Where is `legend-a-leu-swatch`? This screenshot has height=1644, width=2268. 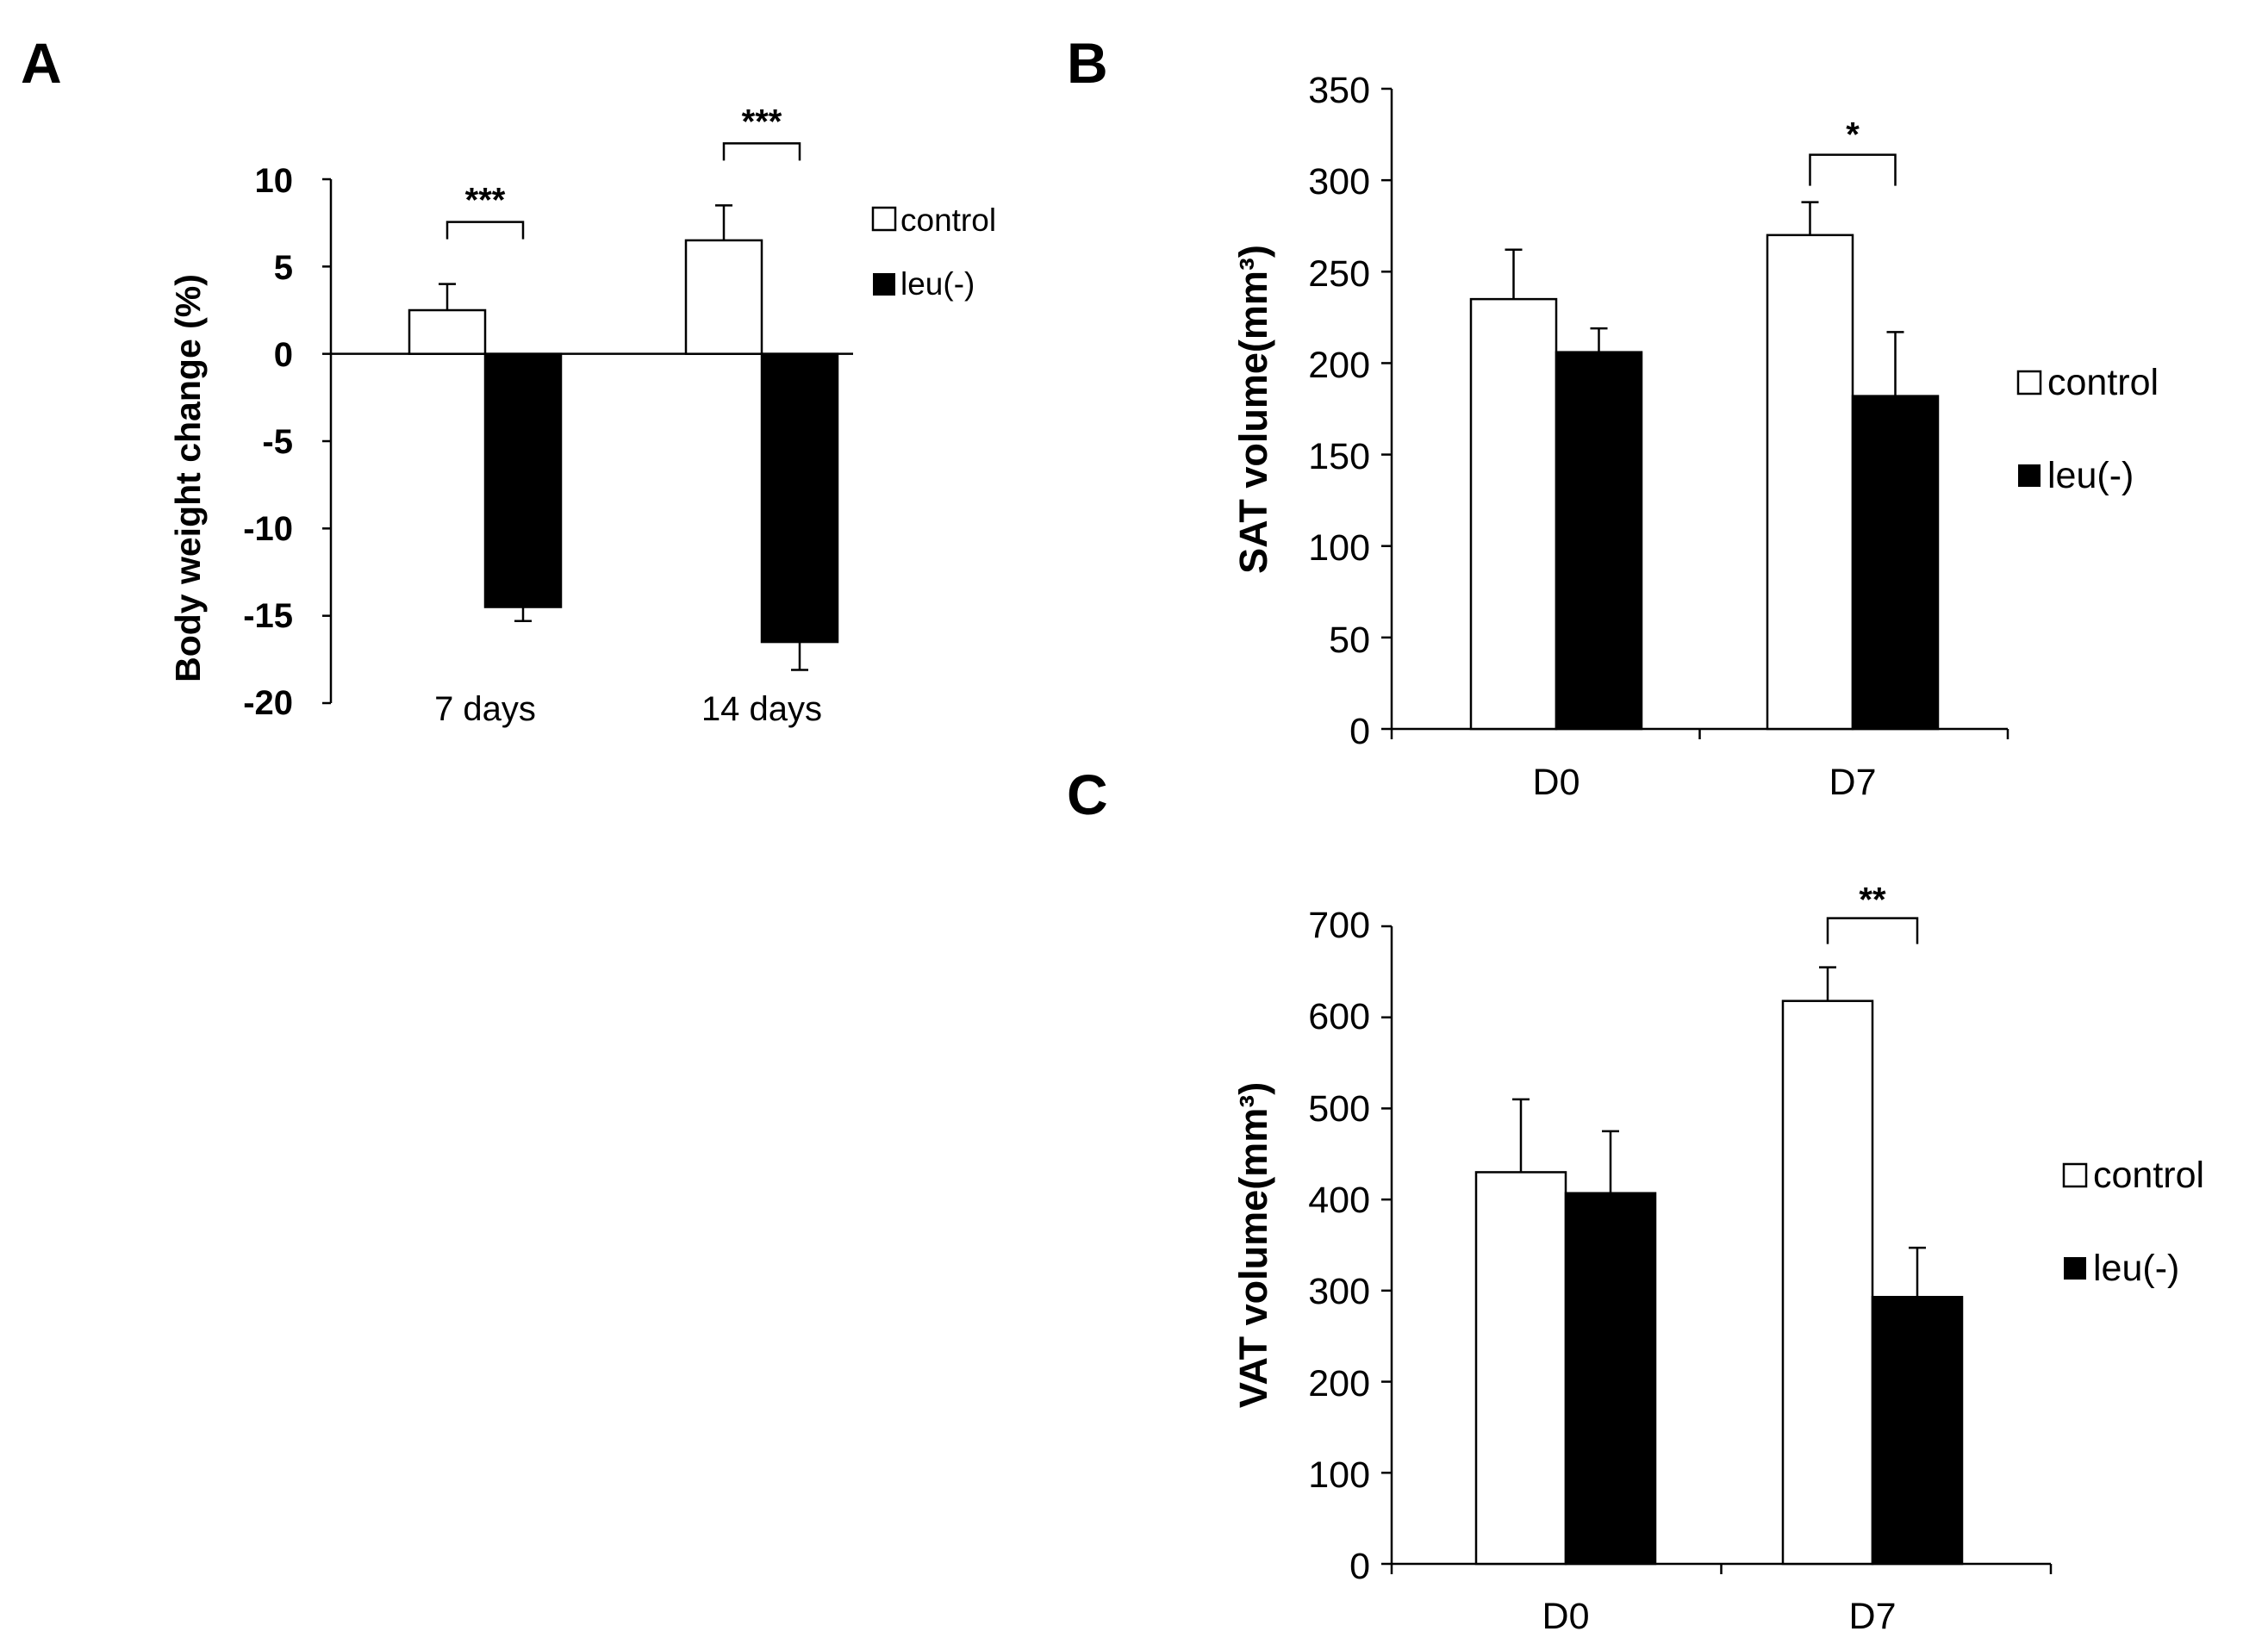 legend-a-leu-swatch is located at coordinates (884, 285).